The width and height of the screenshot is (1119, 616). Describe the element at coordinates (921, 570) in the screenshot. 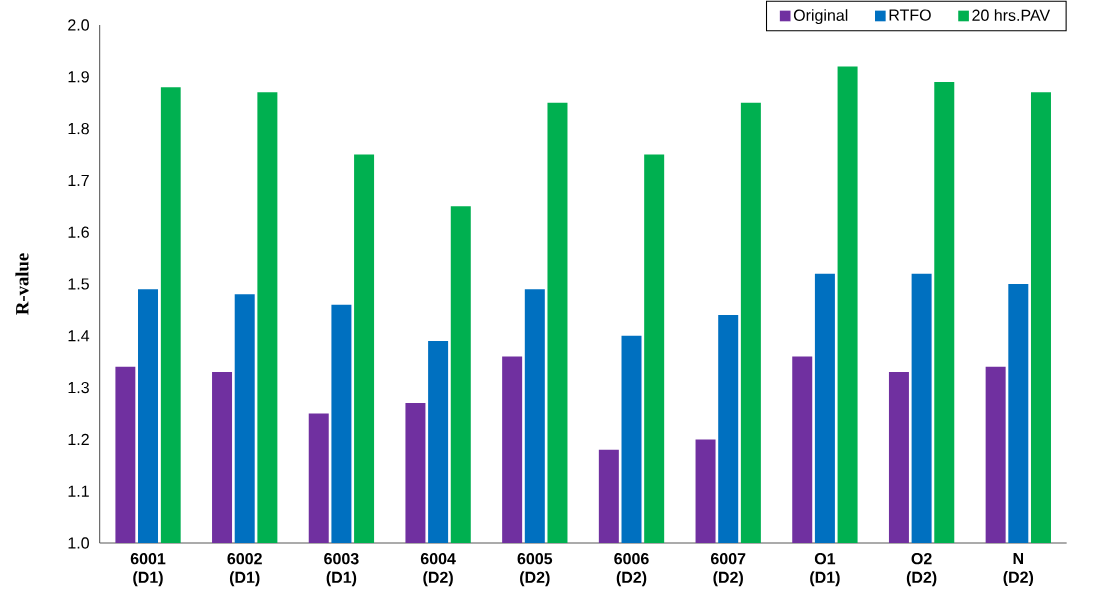

I see `x-tick-label: O2 (D2)` at that location.